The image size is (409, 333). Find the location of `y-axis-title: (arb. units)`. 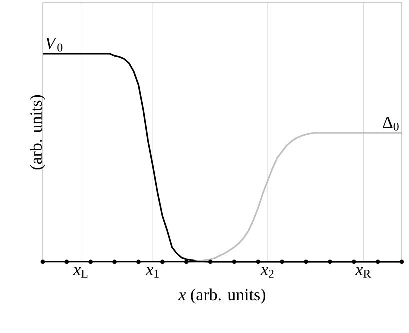

y-axis-title: (arb. units) is located at coordinates (38, 132).